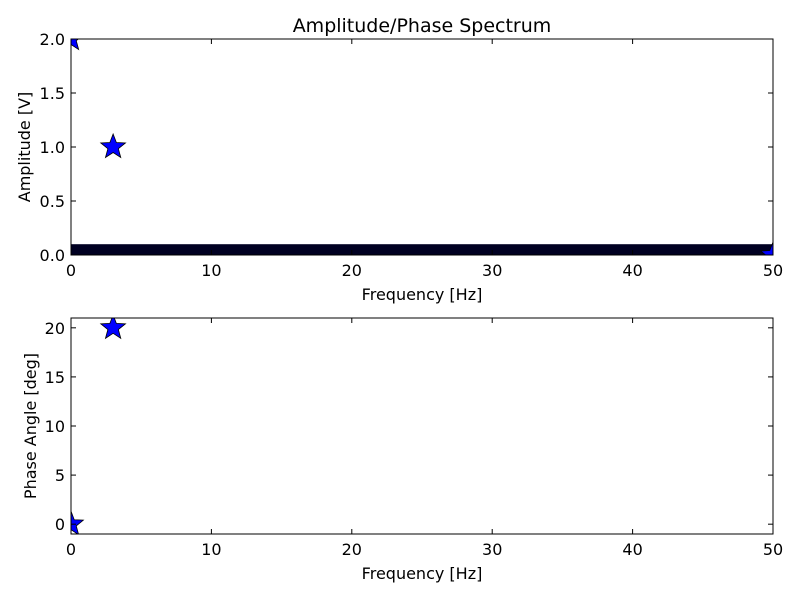 Image resolution: width=800 pixels, height=597 pixels. I want to click on y-tick-label: 10, so click(55, 426).